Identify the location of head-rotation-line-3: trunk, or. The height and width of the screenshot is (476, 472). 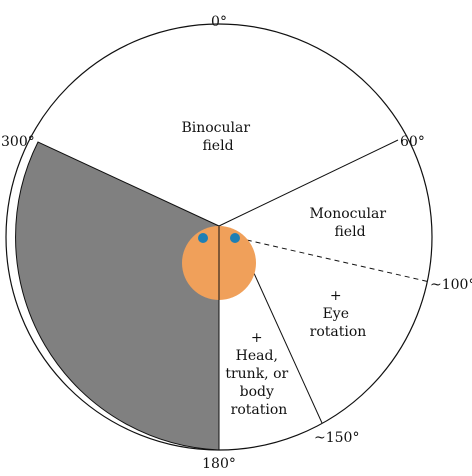
(256, 374).